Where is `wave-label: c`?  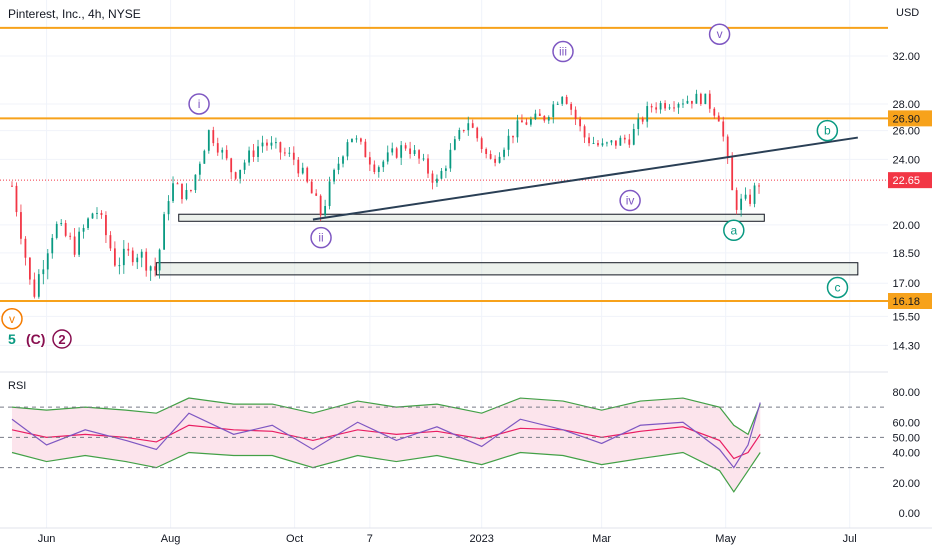 wave-label: c is located at coordinates (838, 287).